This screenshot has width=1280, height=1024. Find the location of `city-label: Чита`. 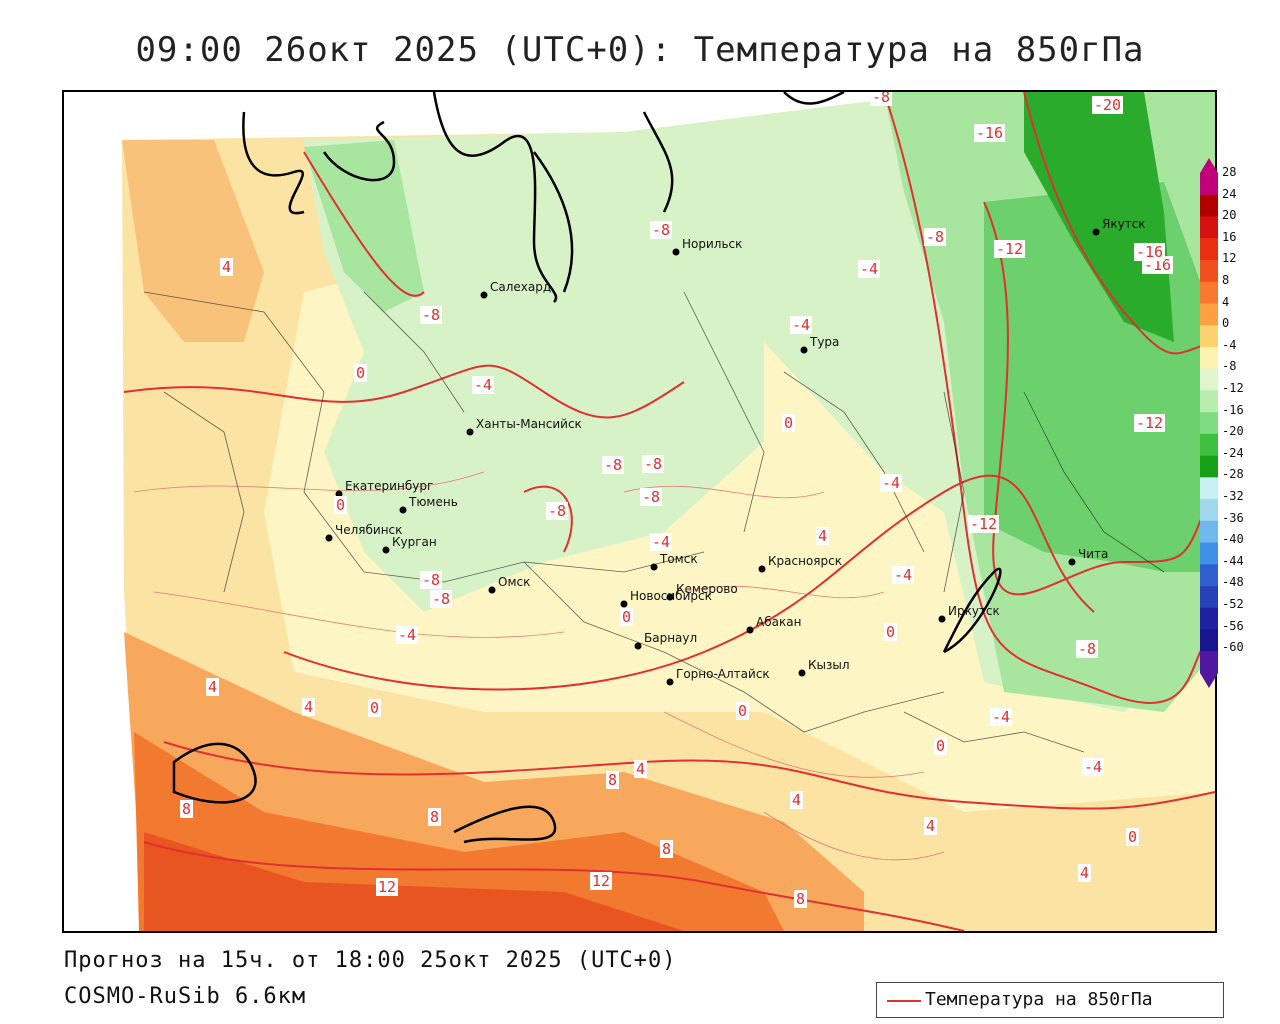

city-label: Чита is located at coordinates (1093, 554).